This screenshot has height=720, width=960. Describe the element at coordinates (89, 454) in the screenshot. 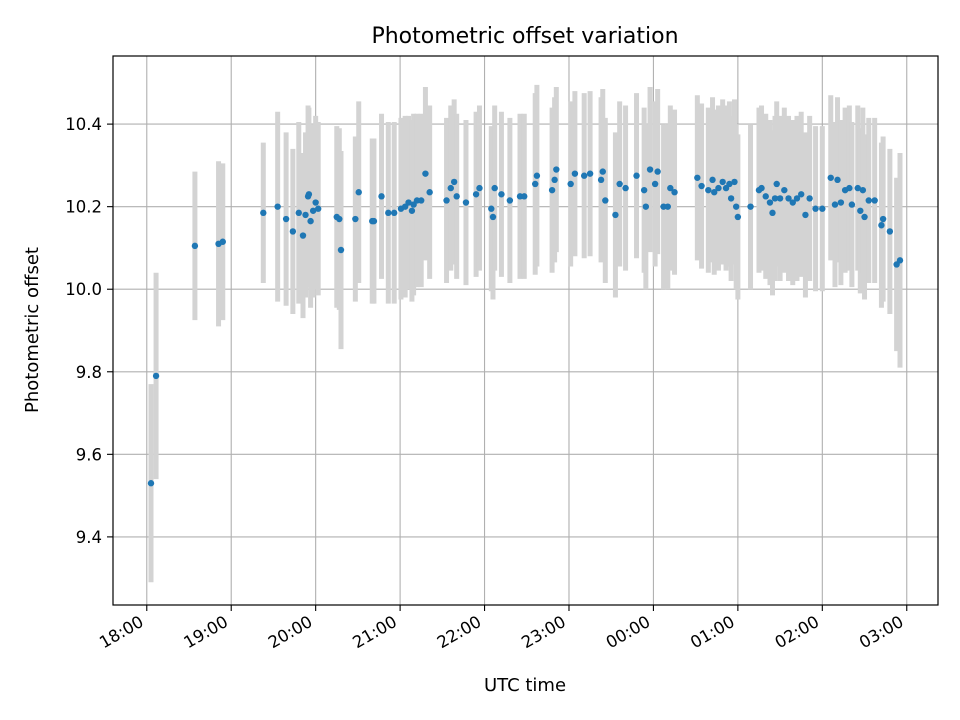

I see `y-tick-label: 9.6` at that location.